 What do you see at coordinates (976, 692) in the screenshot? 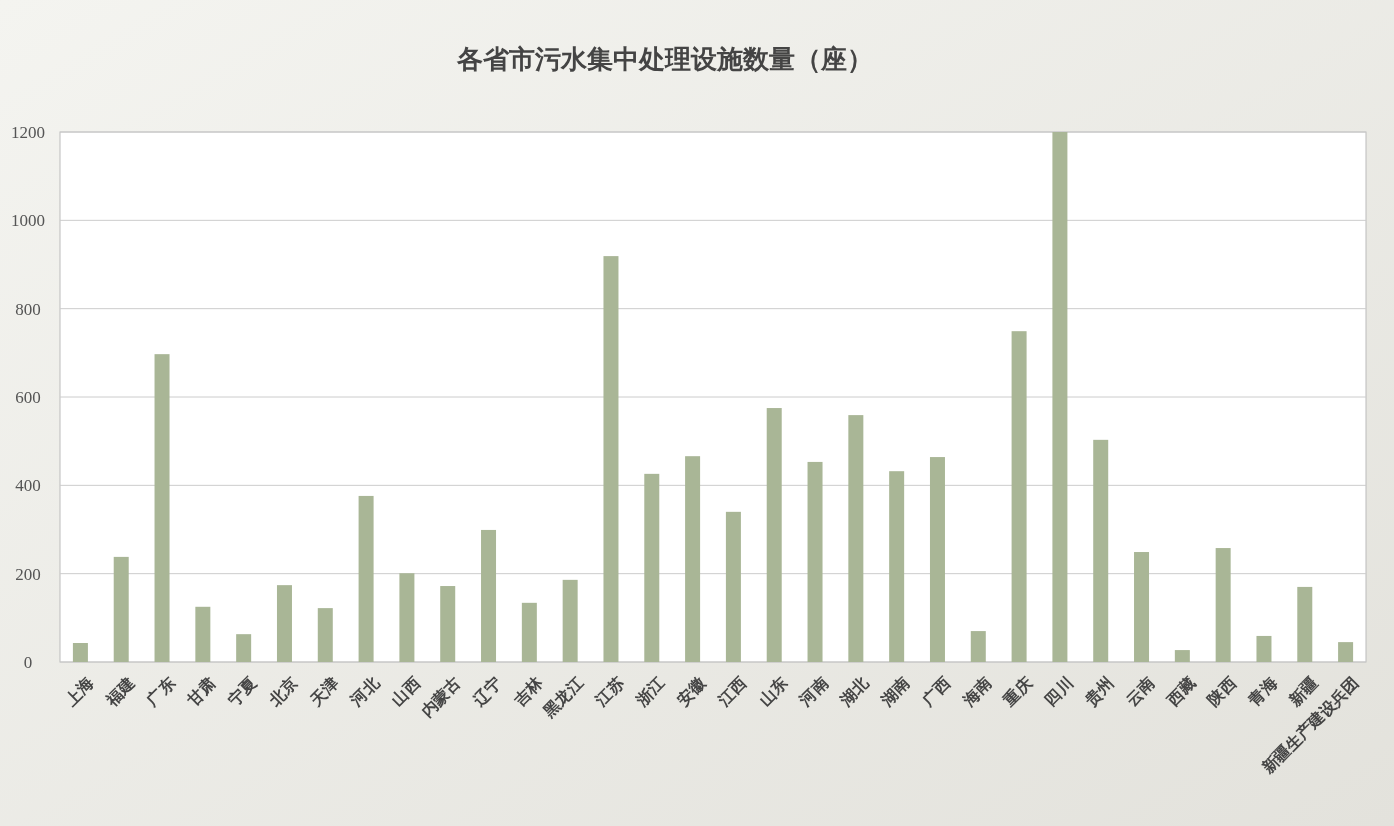
I see `x-tick-label: 海南` at bounding box center [976, 692].